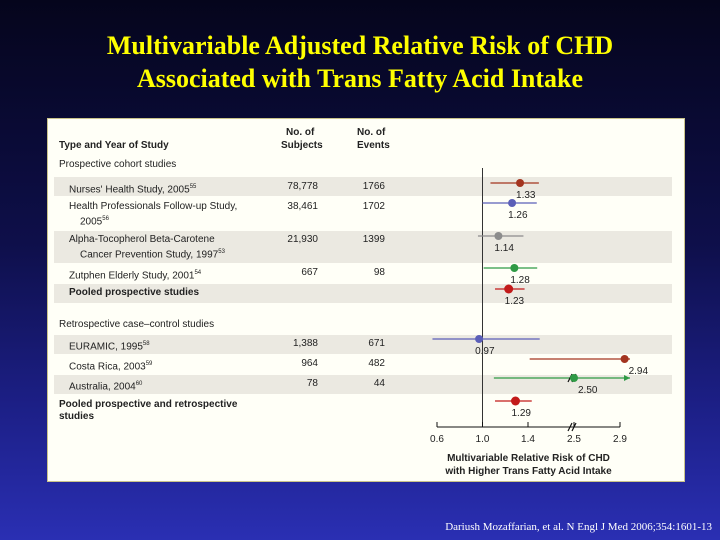 This screenshot has width=720, height=540. I want to click on estimate-label: 1.26, so click(518, 215).